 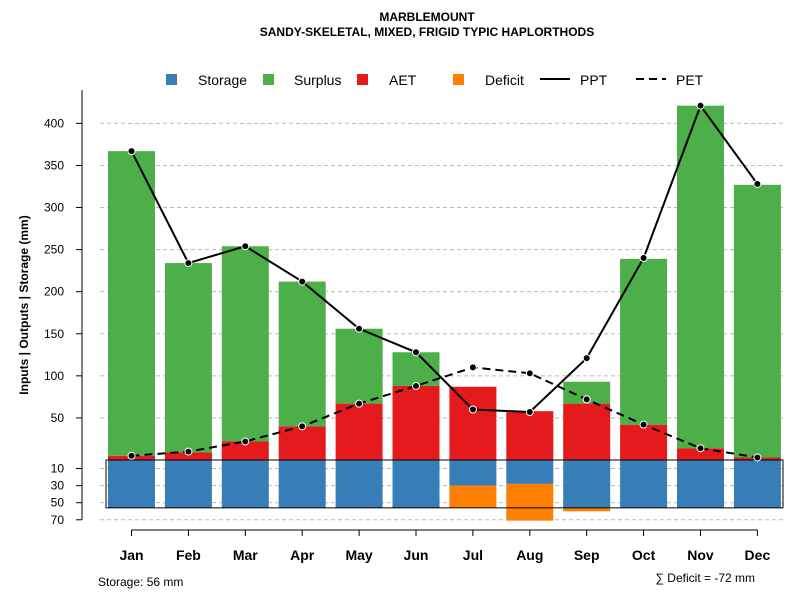 I want to click on bar-storage-dec, so click(x=757, y=484).